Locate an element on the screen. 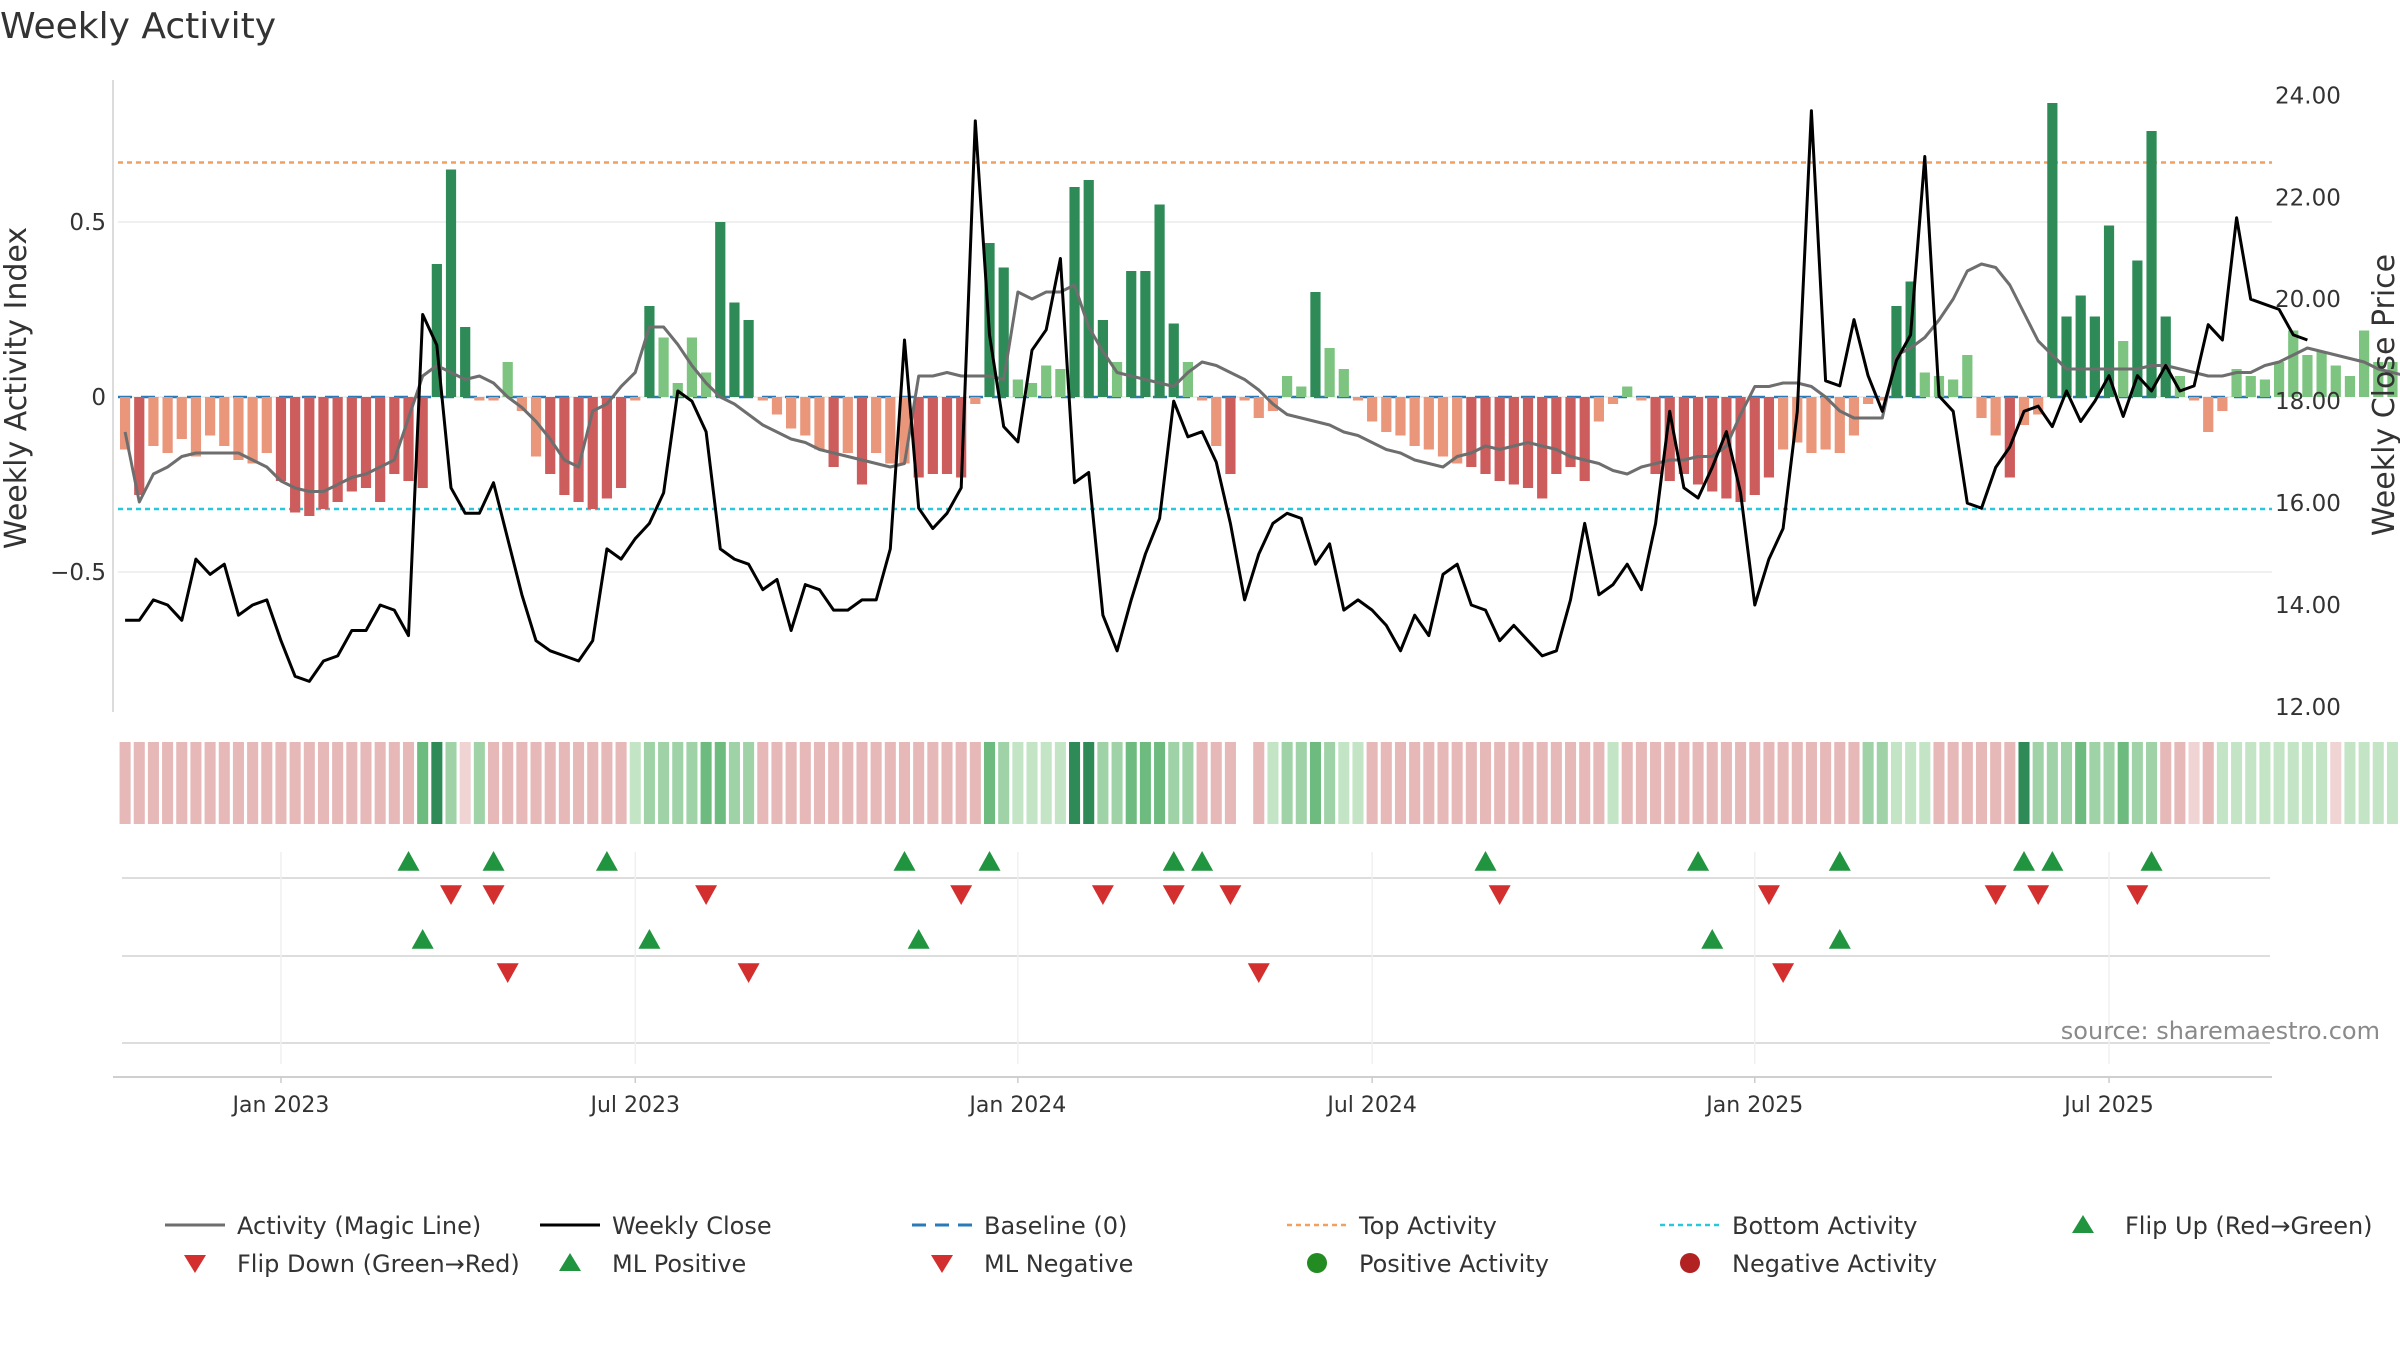 This screenshot has height=1350, width=2400. ml-negative-marker is located at coordinates (748, 973).